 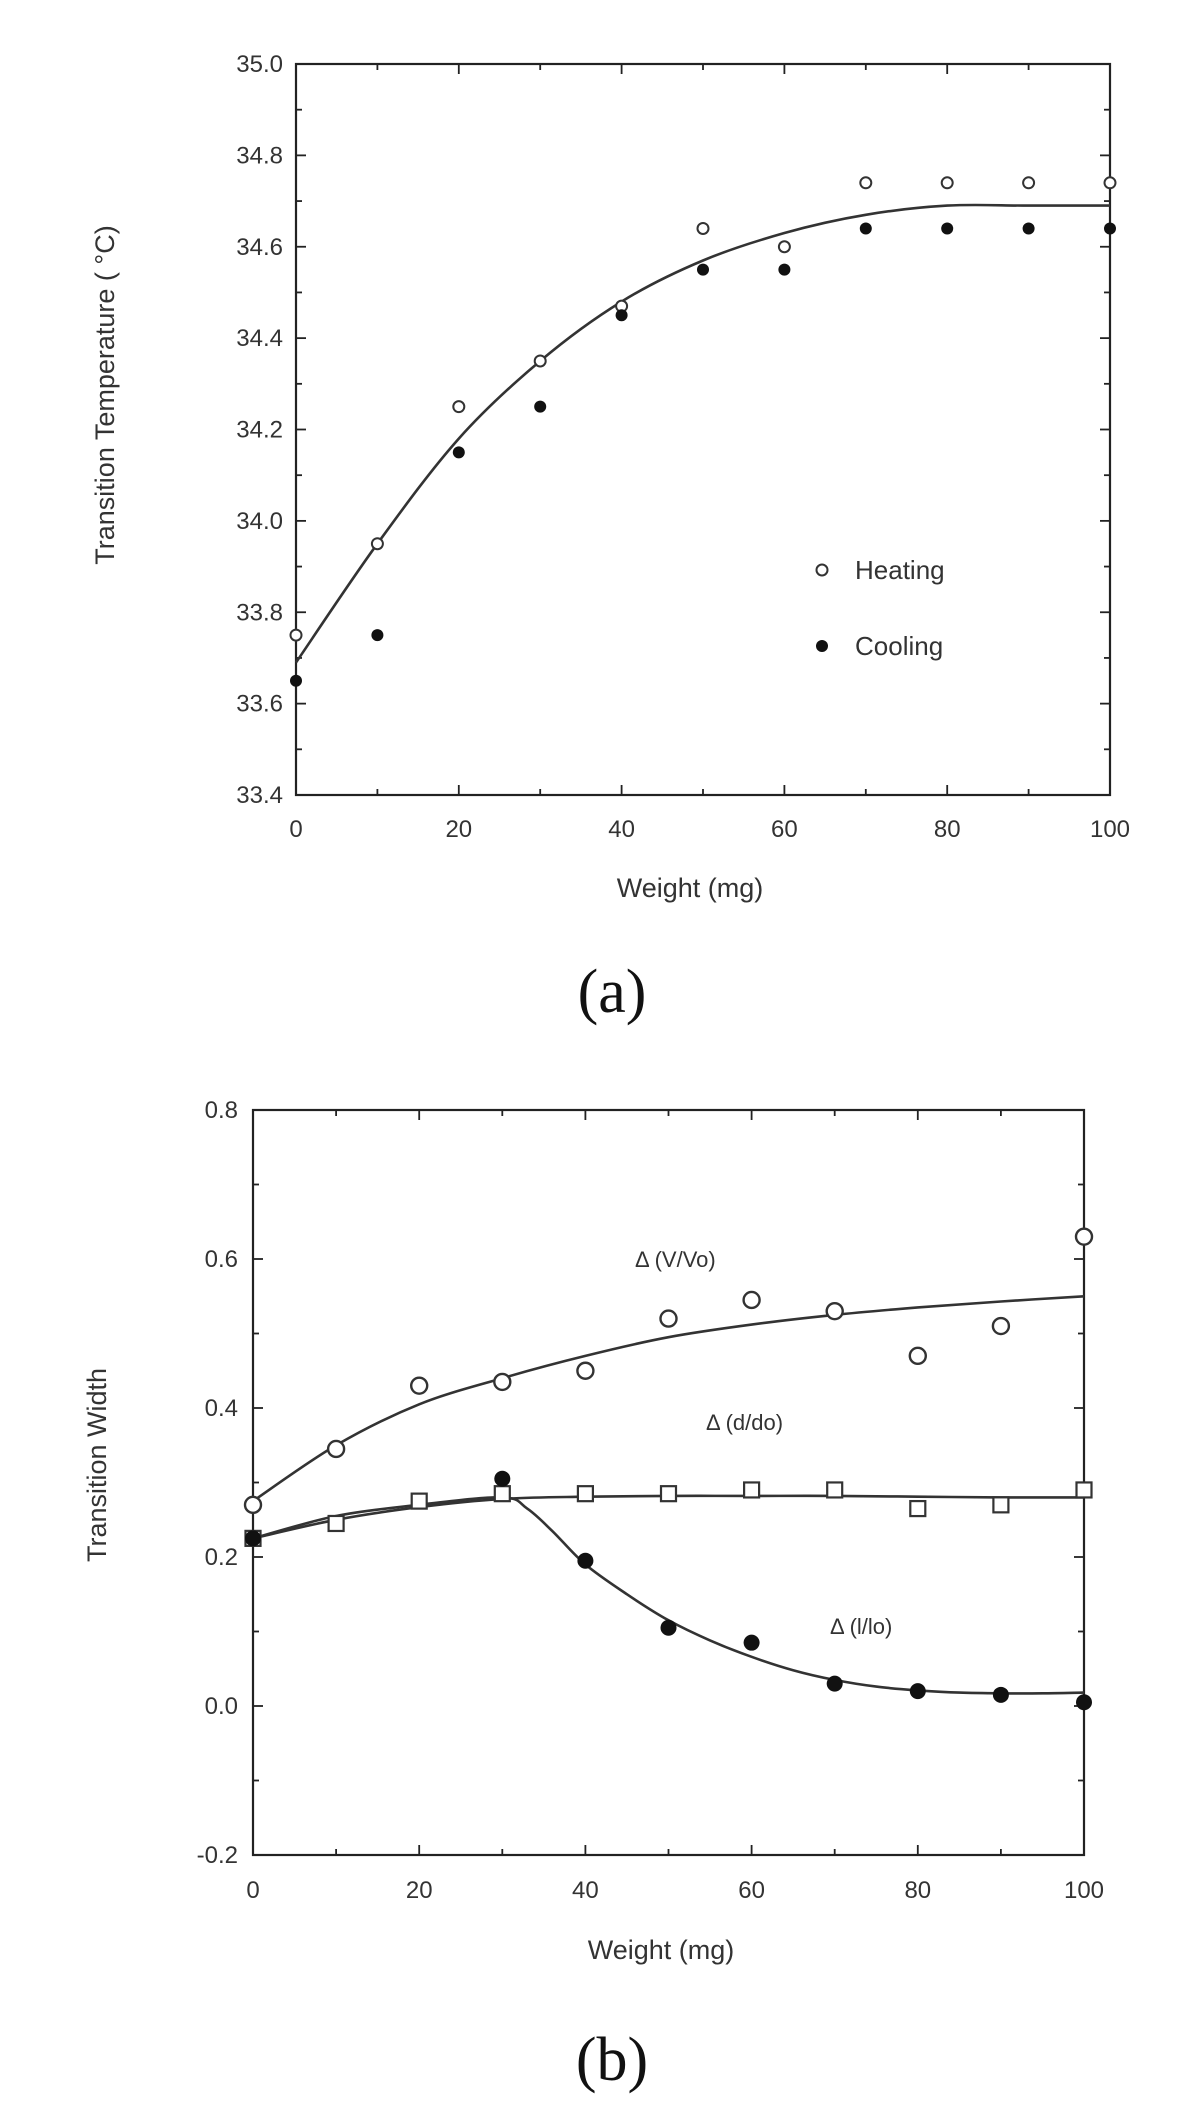 I want to click on chart-a-x-tick-label: 40, so click(x=621, y=829).